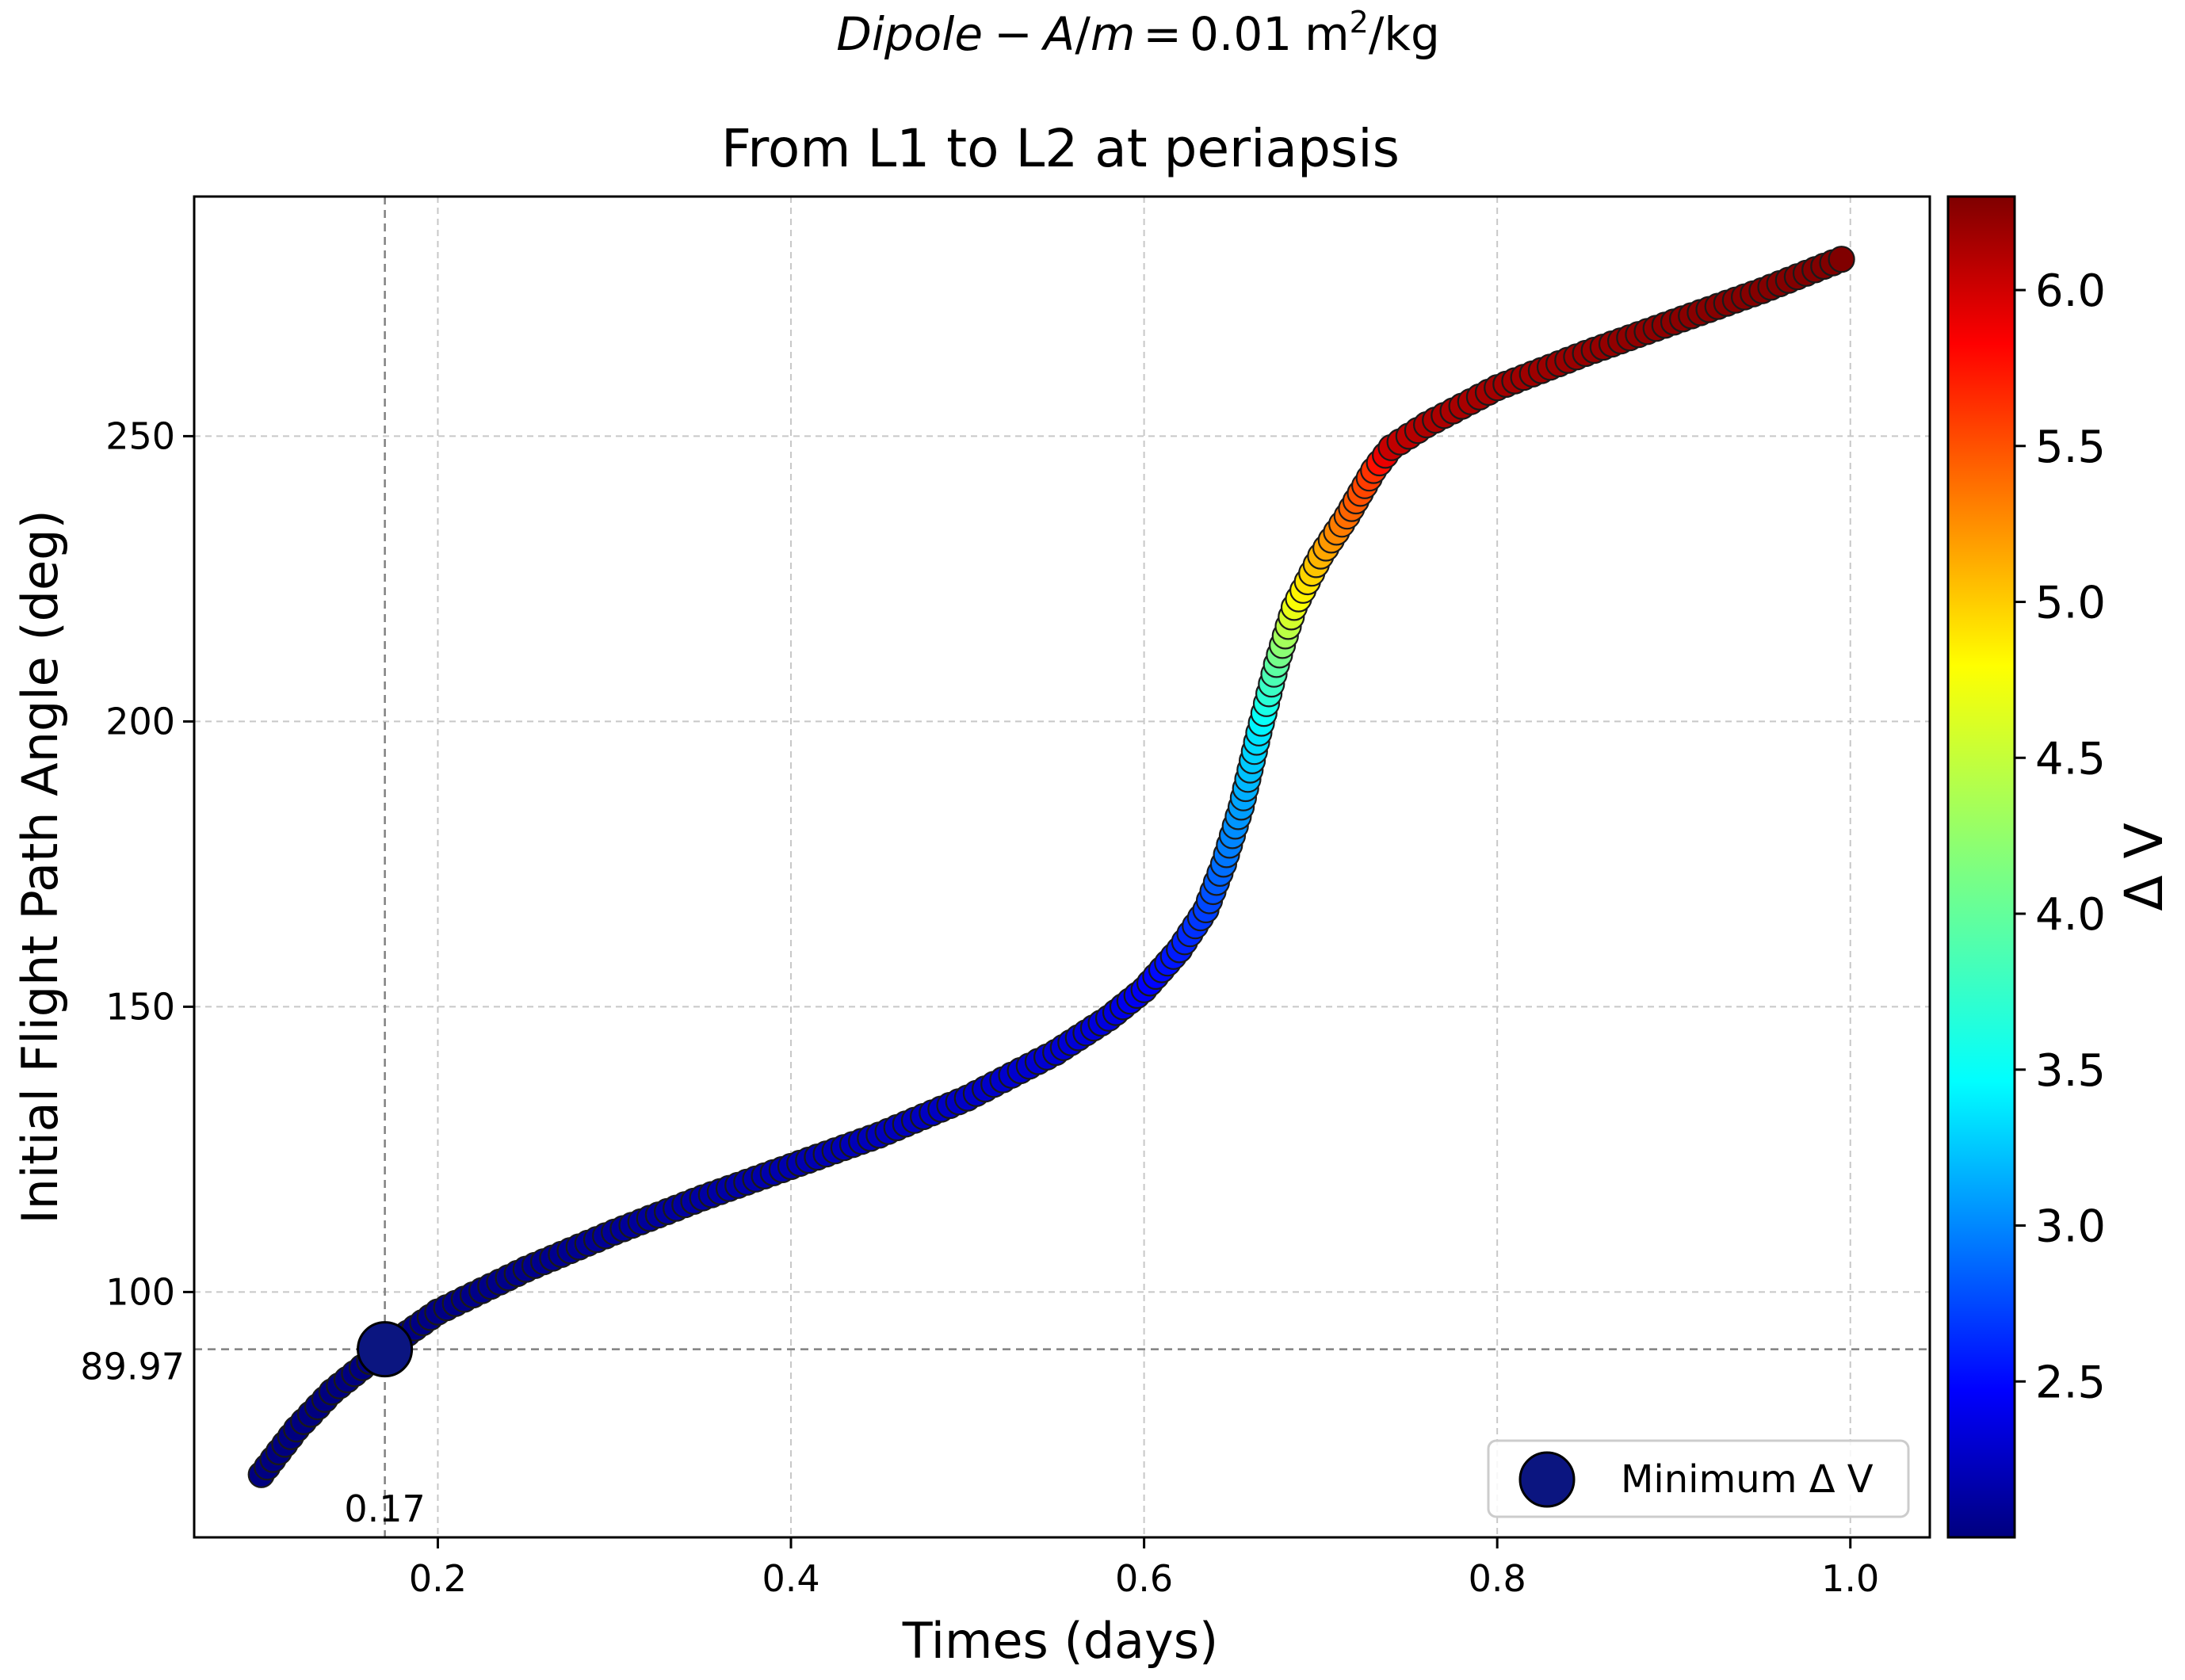  What do you see at coordinates (1981, 867) in the screenshot?
I see `colorbar` at bounding box center [1981, 867].